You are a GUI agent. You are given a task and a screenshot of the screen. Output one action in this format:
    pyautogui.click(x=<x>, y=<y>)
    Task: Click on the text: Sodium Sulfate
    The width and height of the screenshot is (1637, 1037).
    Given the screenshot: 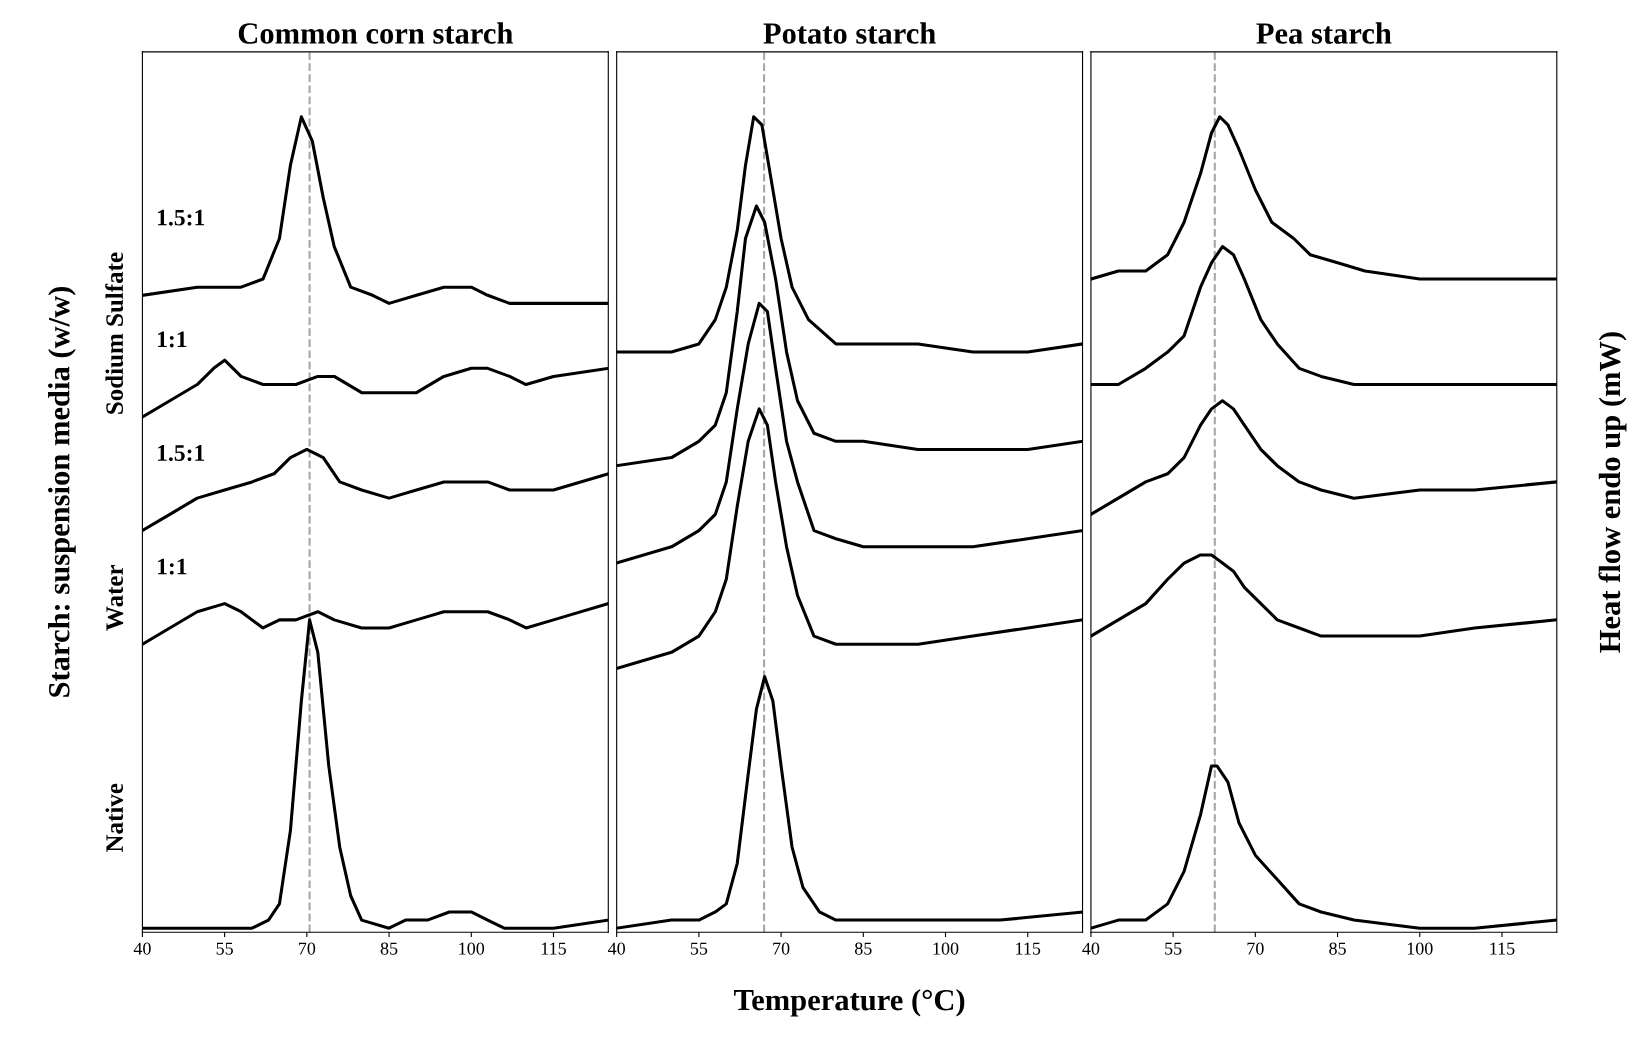 What is the action you would take?
    pyautogui.click(x=114, y=333)
    